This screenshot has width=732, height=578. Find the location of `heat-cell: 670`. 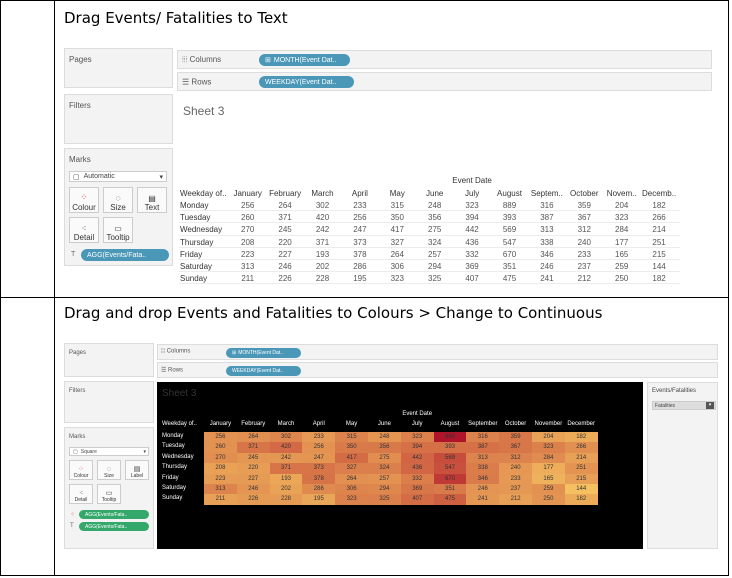

heat-cell: 670 is located at coordinates (450, 478).